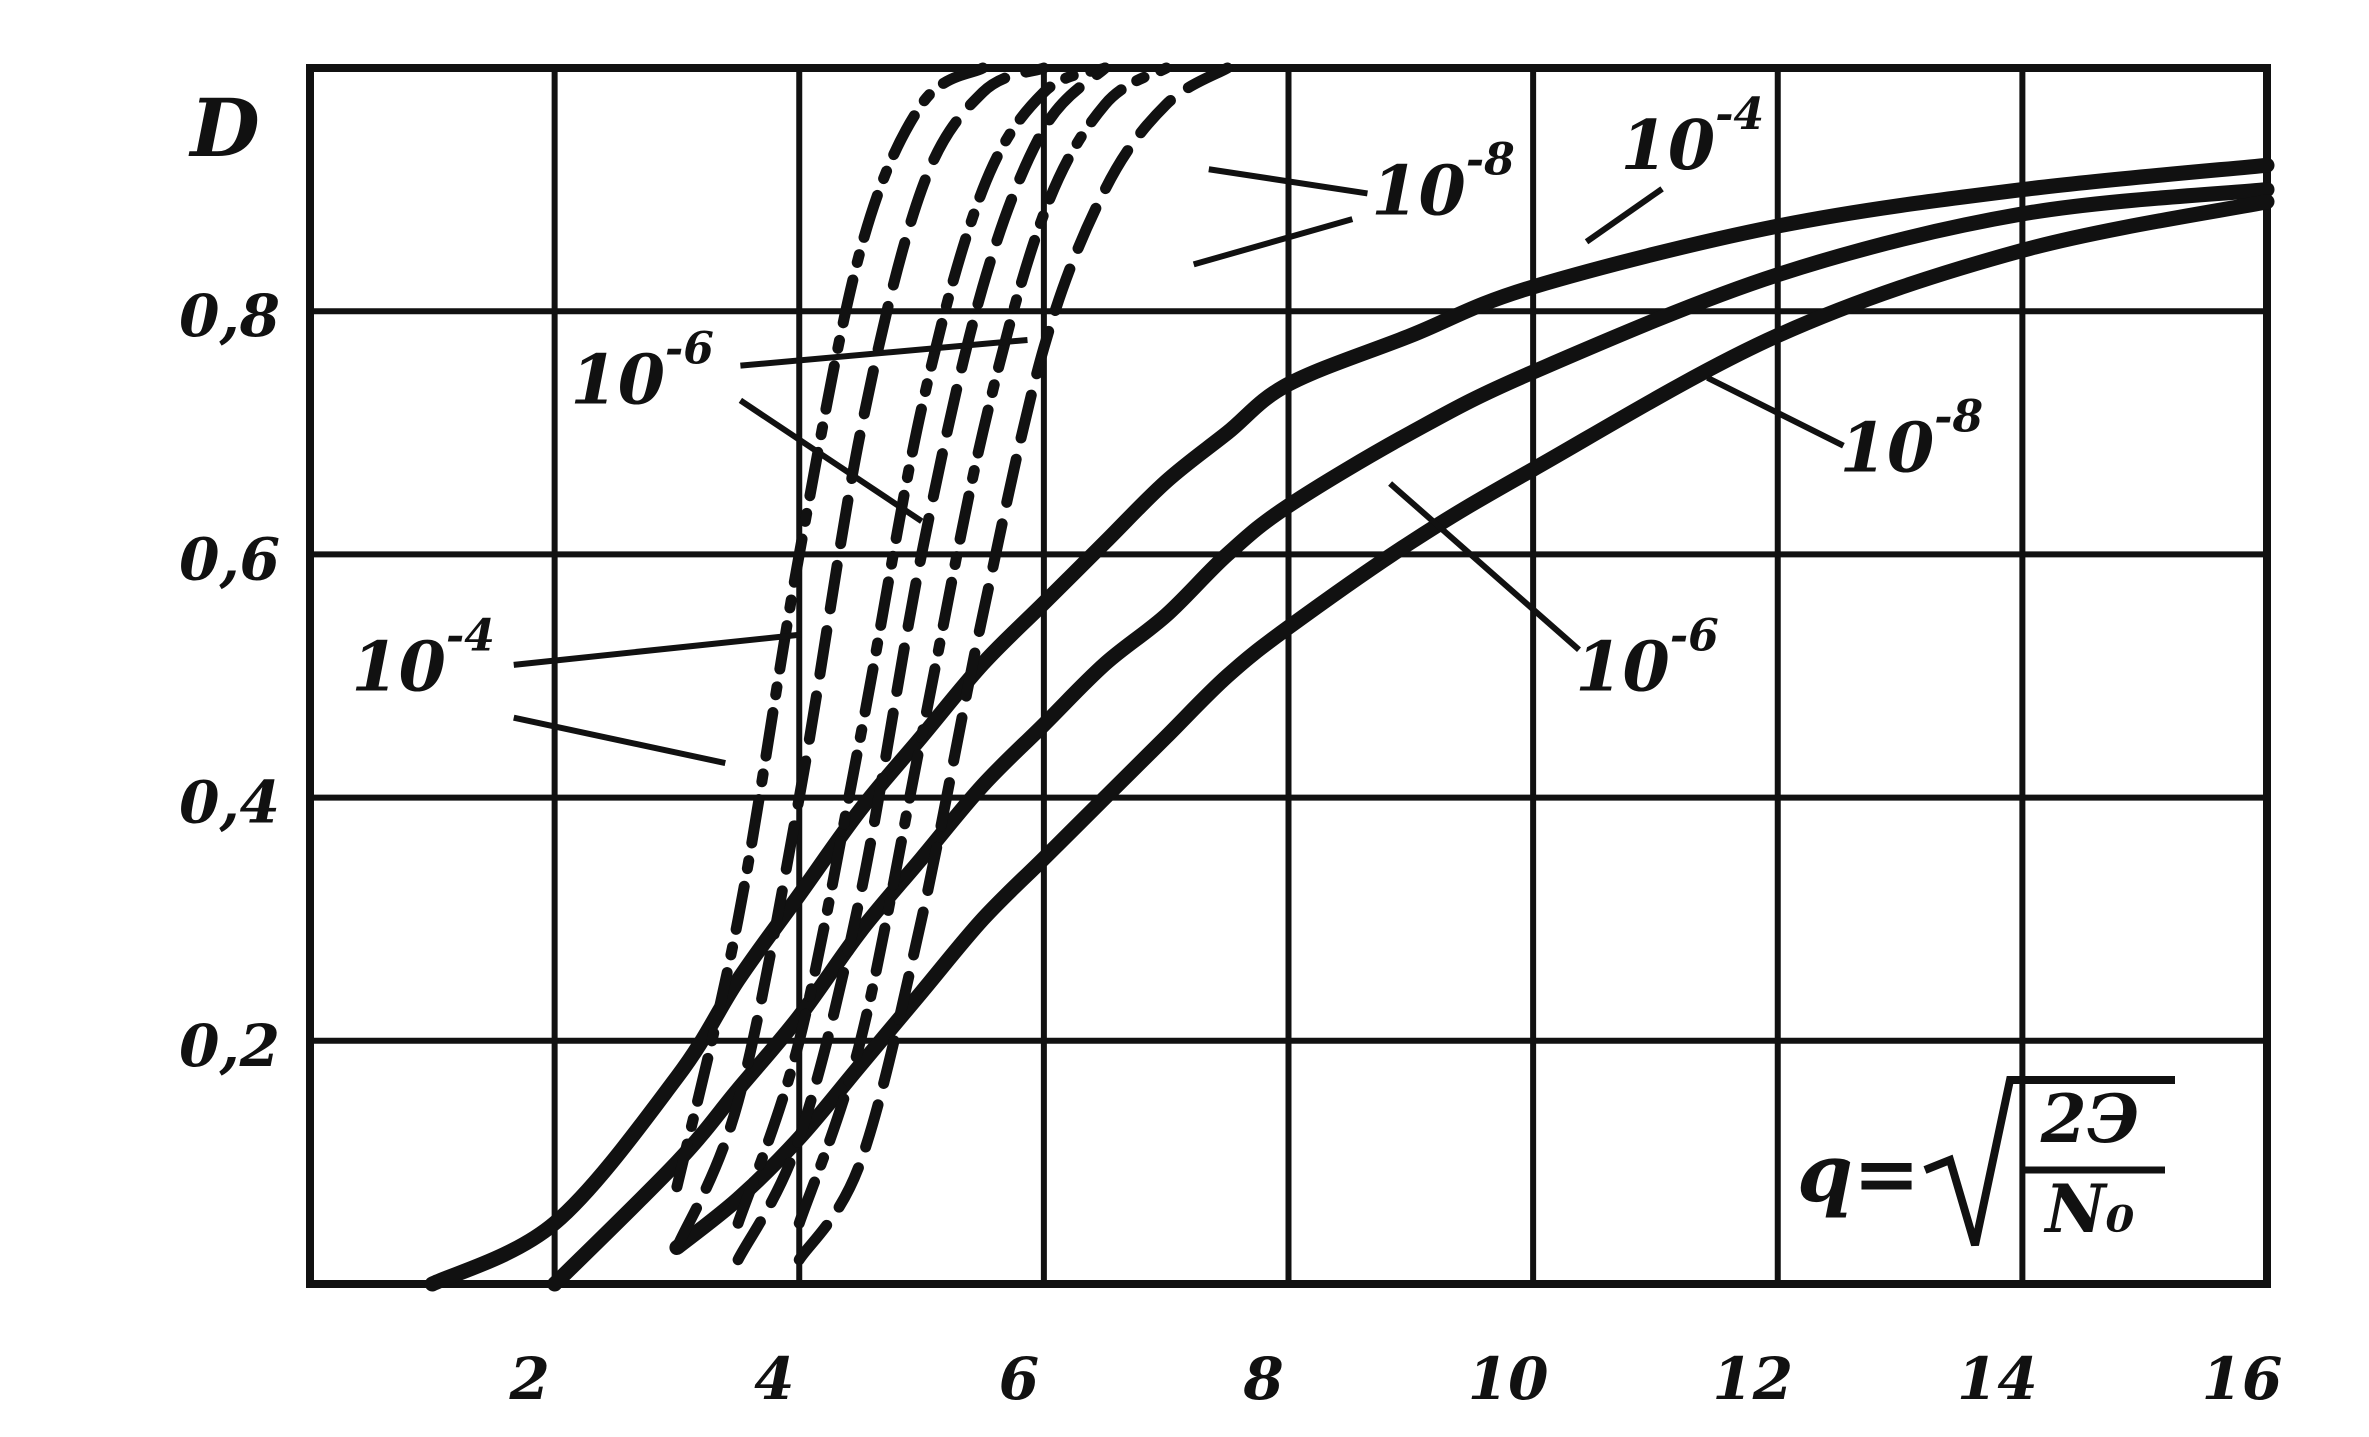 The width and height of the screenshot is (2369, 1437). What do you see at coordinates (1262, 1379) in the screenshot?
I see `x-tick-label: 8` at bounding box center [1262, 1379].